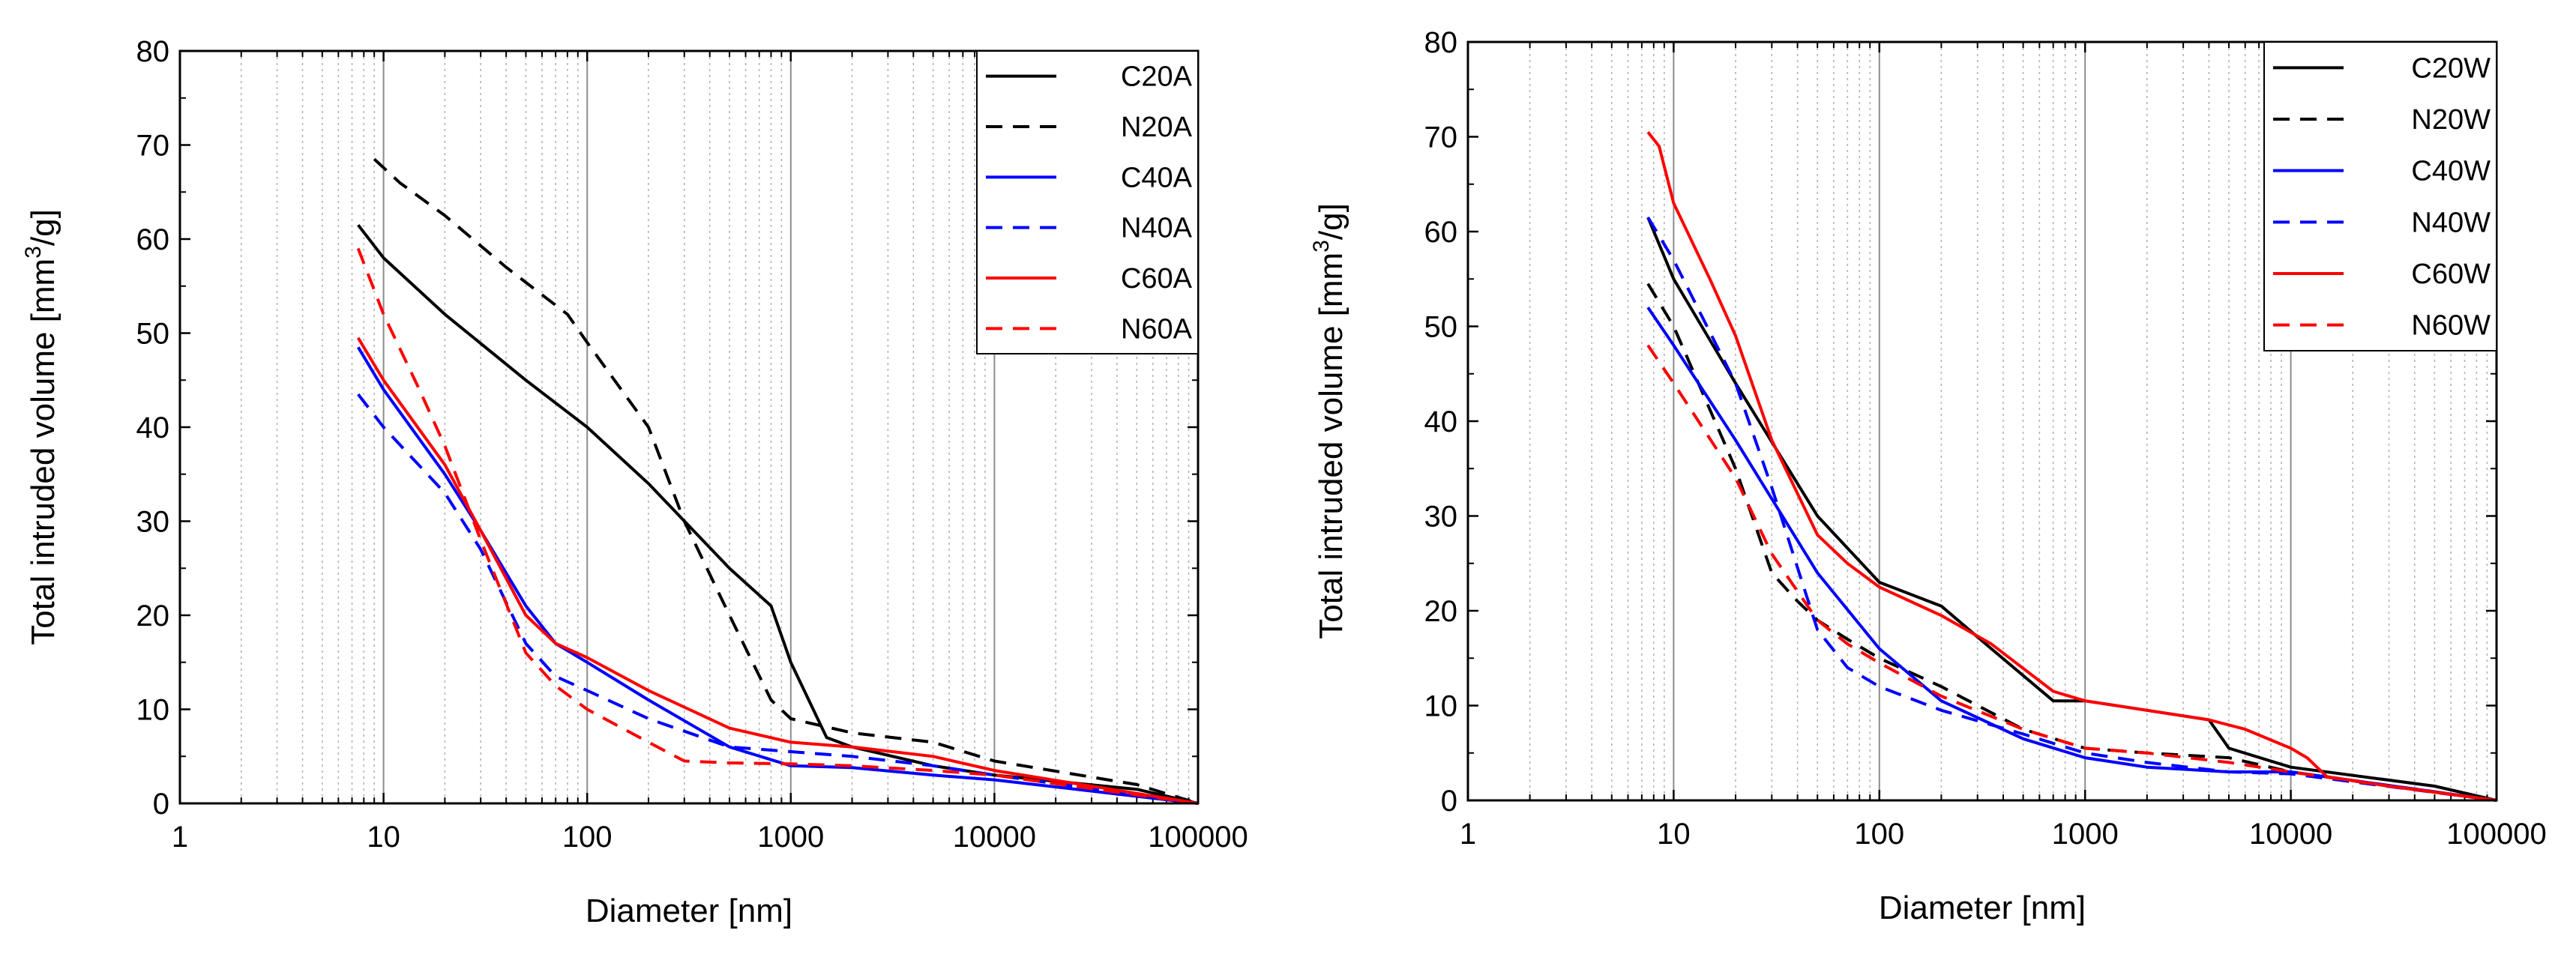  I want to click on legend-label-c20a: C20A, so click(1157, 77).